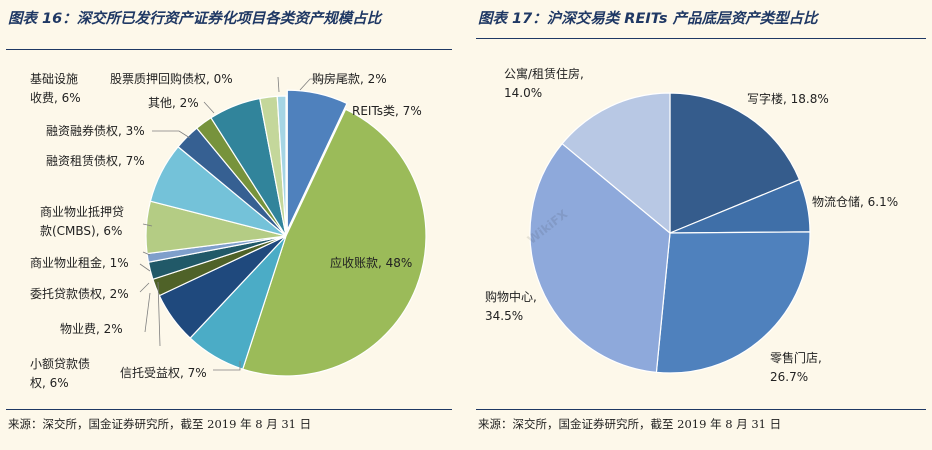  Describe the element at coordinates (95, 130) in the screenshot. I see `data-label-融资融券债权: 融资融券债权, 3%` at that location.